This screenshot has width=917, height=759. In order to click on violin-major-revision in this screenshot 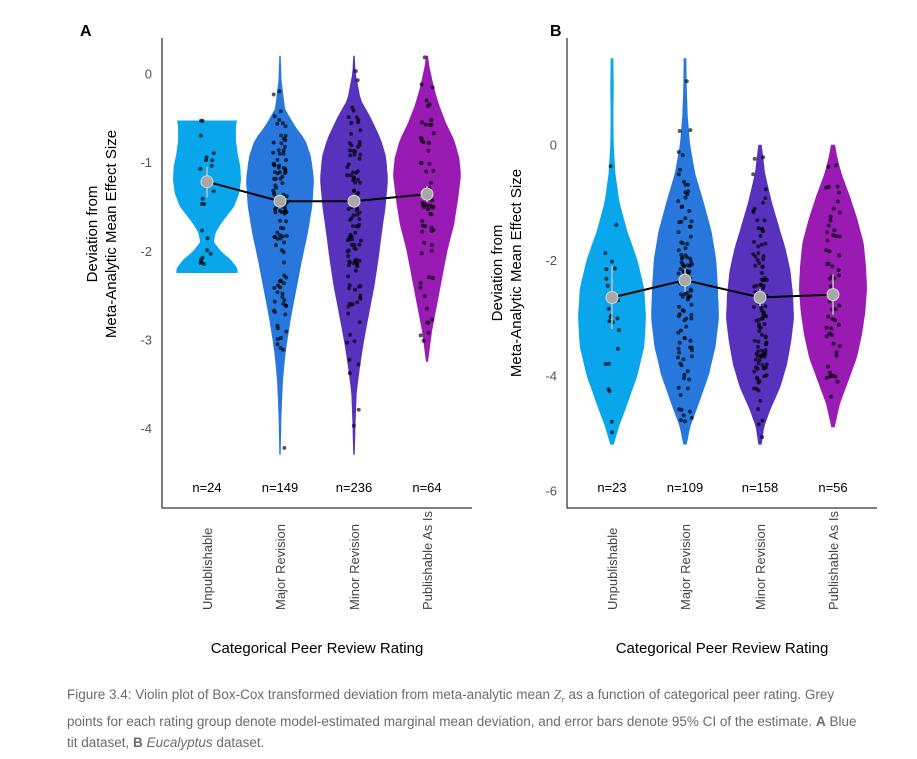, I will do `click(685, 251)`.